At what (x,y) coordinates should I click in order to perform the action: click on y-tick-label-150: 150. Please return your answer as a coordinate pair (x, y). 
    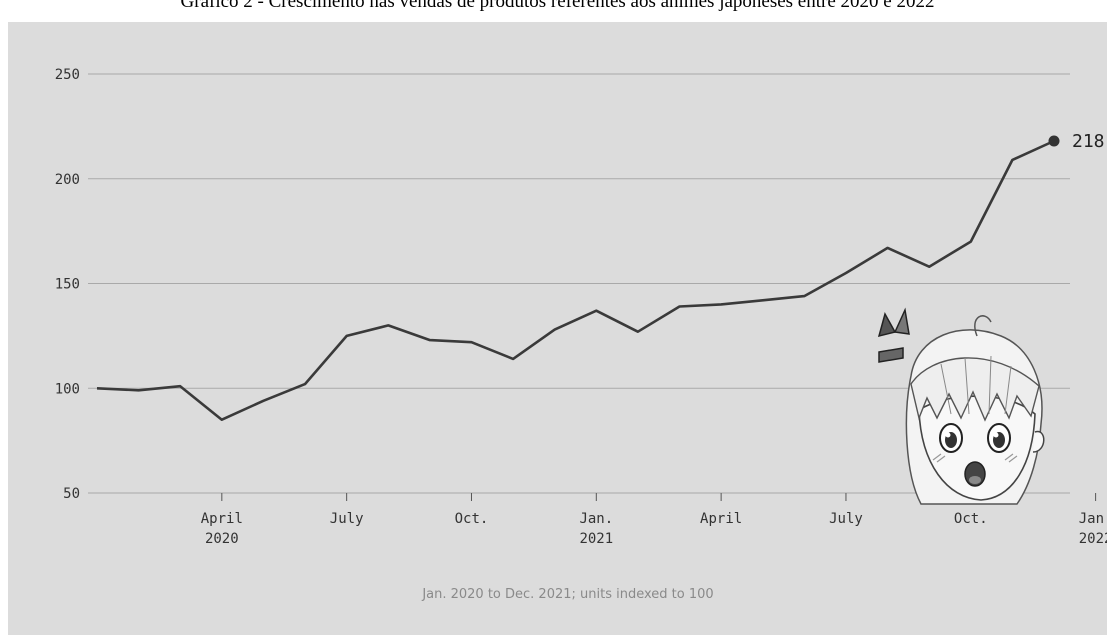
    Looking at the image, I should click on (67, 285).